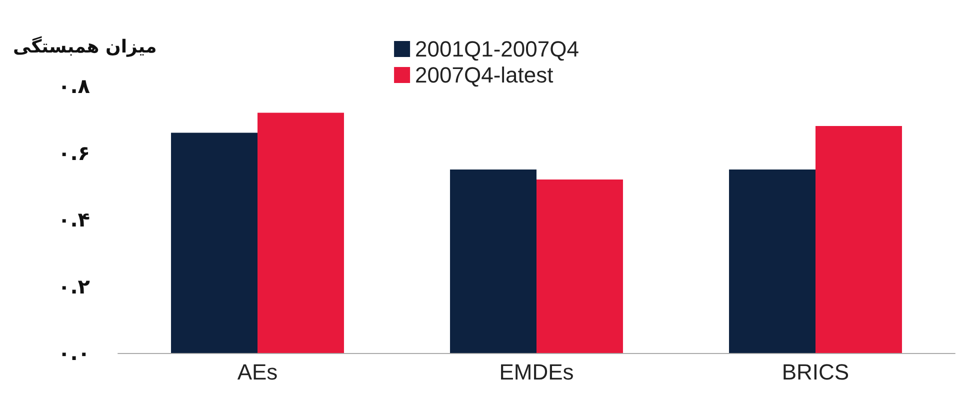  Describe the element at coordinates (74, 152) in the screenshot. I see `y-tick-label: ۰.۶` at that location.